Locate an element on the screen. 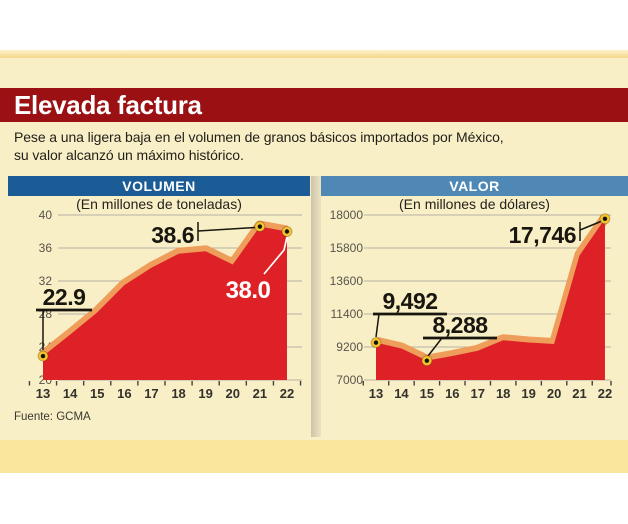  bottom-accent-strip is located at coordinates (314, 456).